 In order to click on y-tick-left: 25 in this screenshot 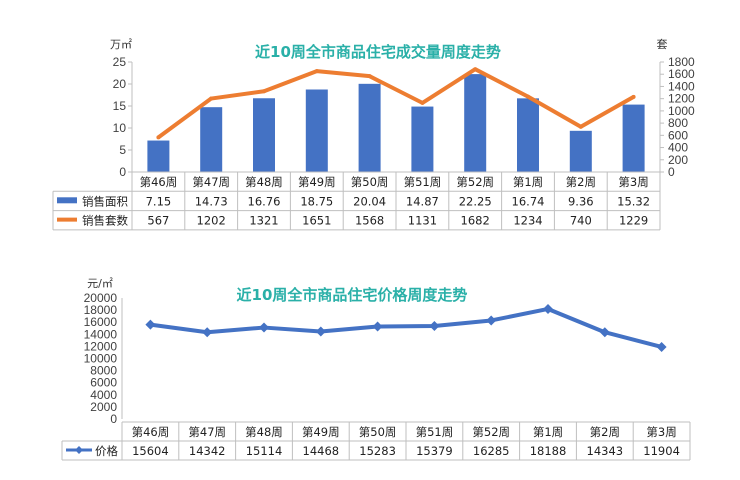, I will do `click(120, 62)`.